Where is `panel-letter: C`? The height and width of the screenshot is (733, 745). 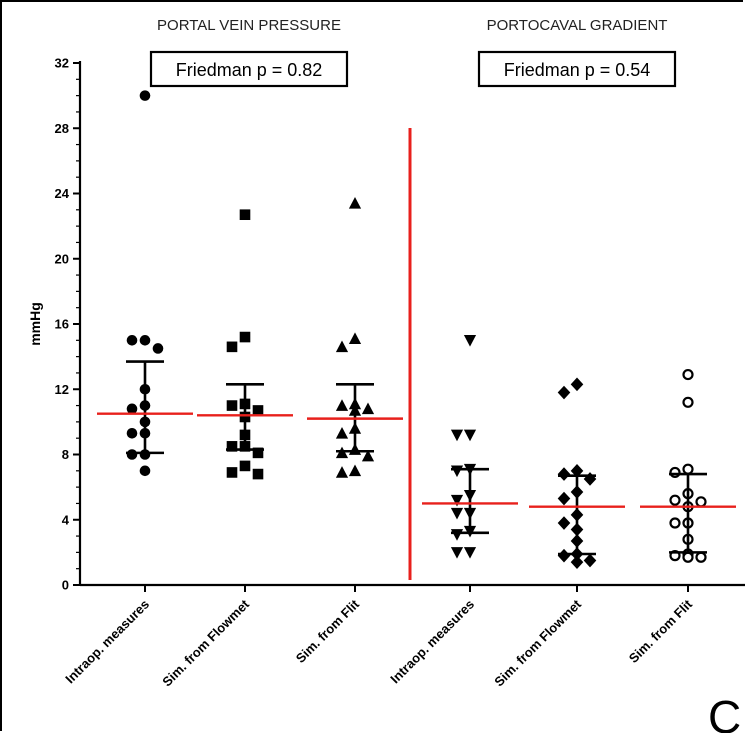 panel-letter: C is located at coordinates (724, 712).